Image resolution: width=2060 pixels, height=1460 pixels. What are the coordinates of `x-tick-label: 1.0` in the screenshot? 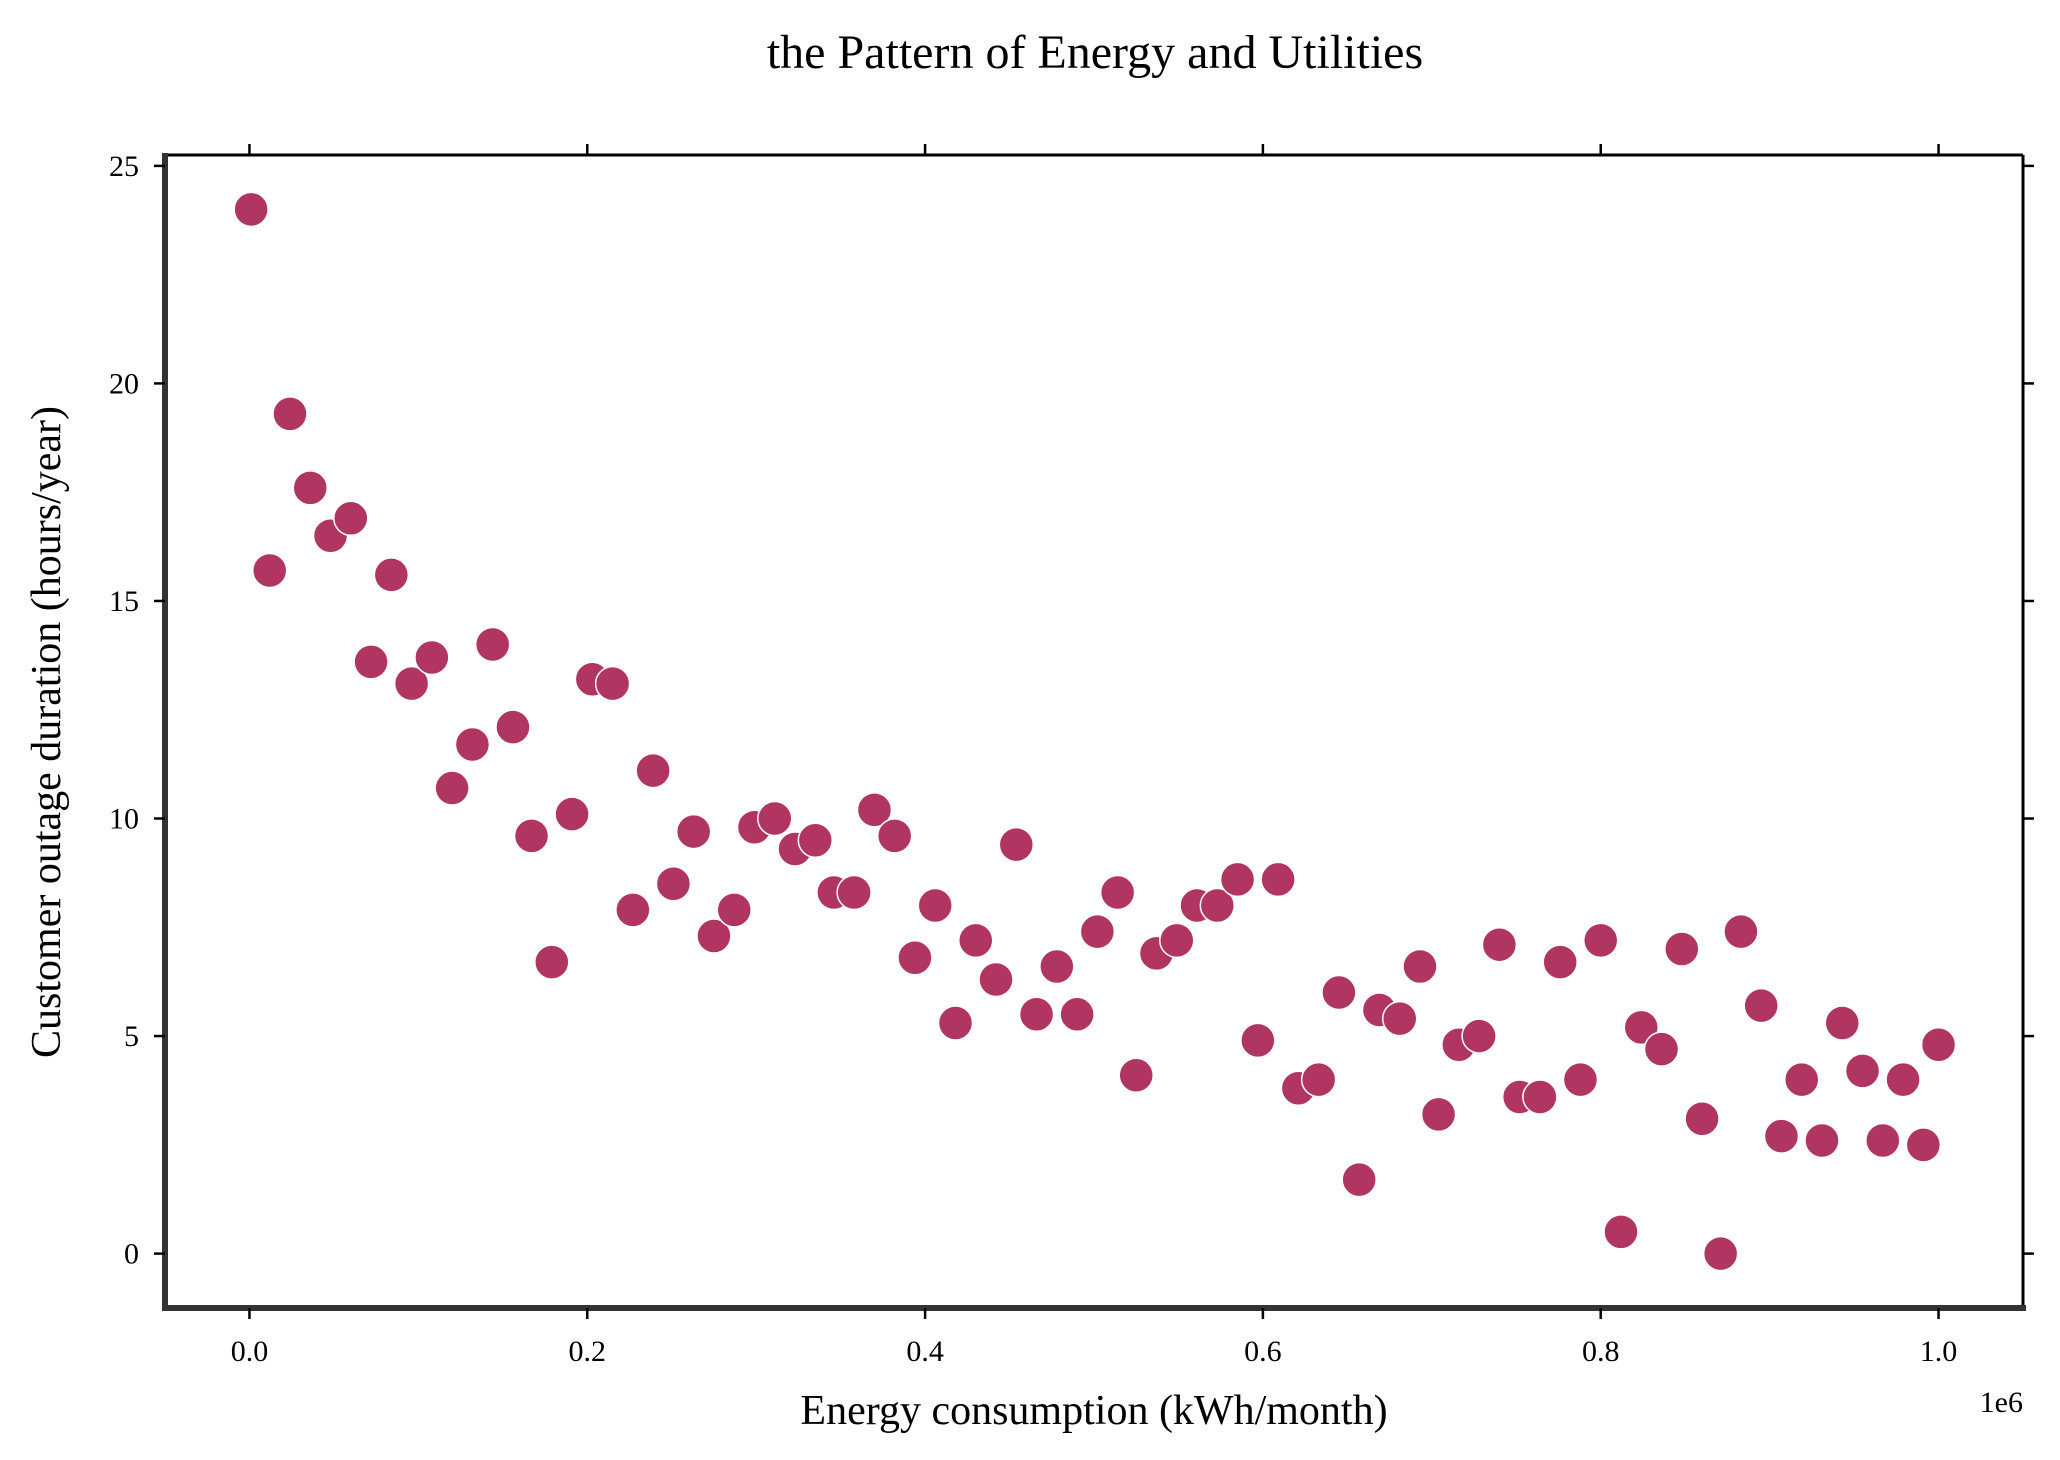 It's located at (1939, 1351).